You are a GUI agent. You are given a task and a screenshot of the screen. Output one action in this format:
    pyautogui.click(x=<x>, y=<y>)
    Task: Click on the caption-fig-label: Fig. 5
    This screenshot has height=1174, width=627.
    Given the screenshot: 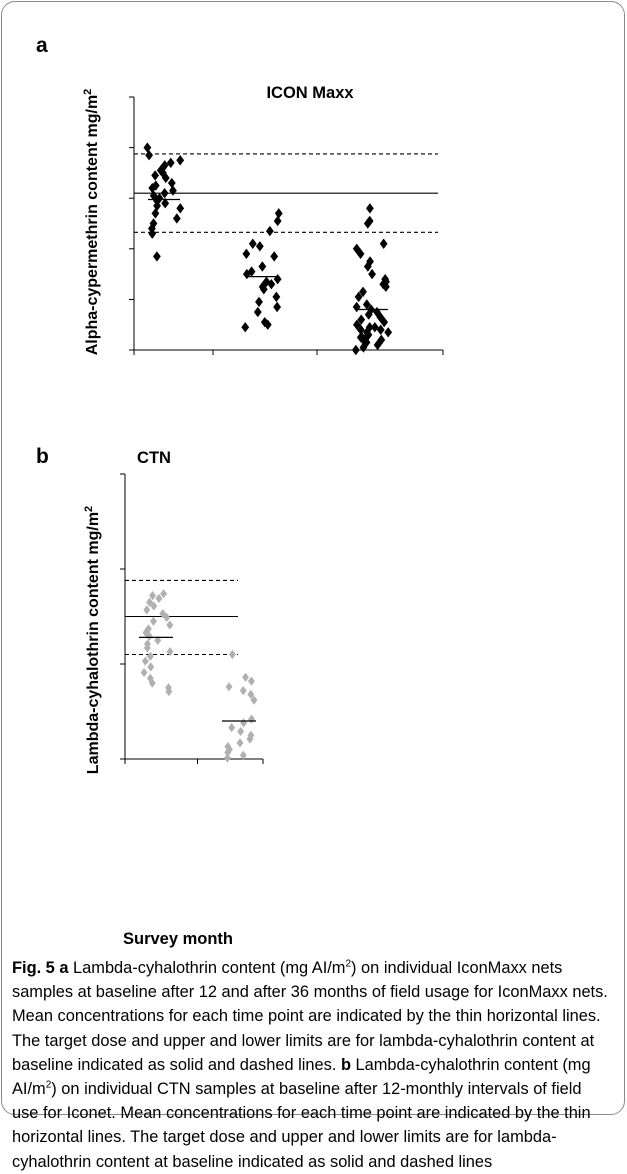 What is the action you would take?
    pyautogui.click(x=33, y=968)
    